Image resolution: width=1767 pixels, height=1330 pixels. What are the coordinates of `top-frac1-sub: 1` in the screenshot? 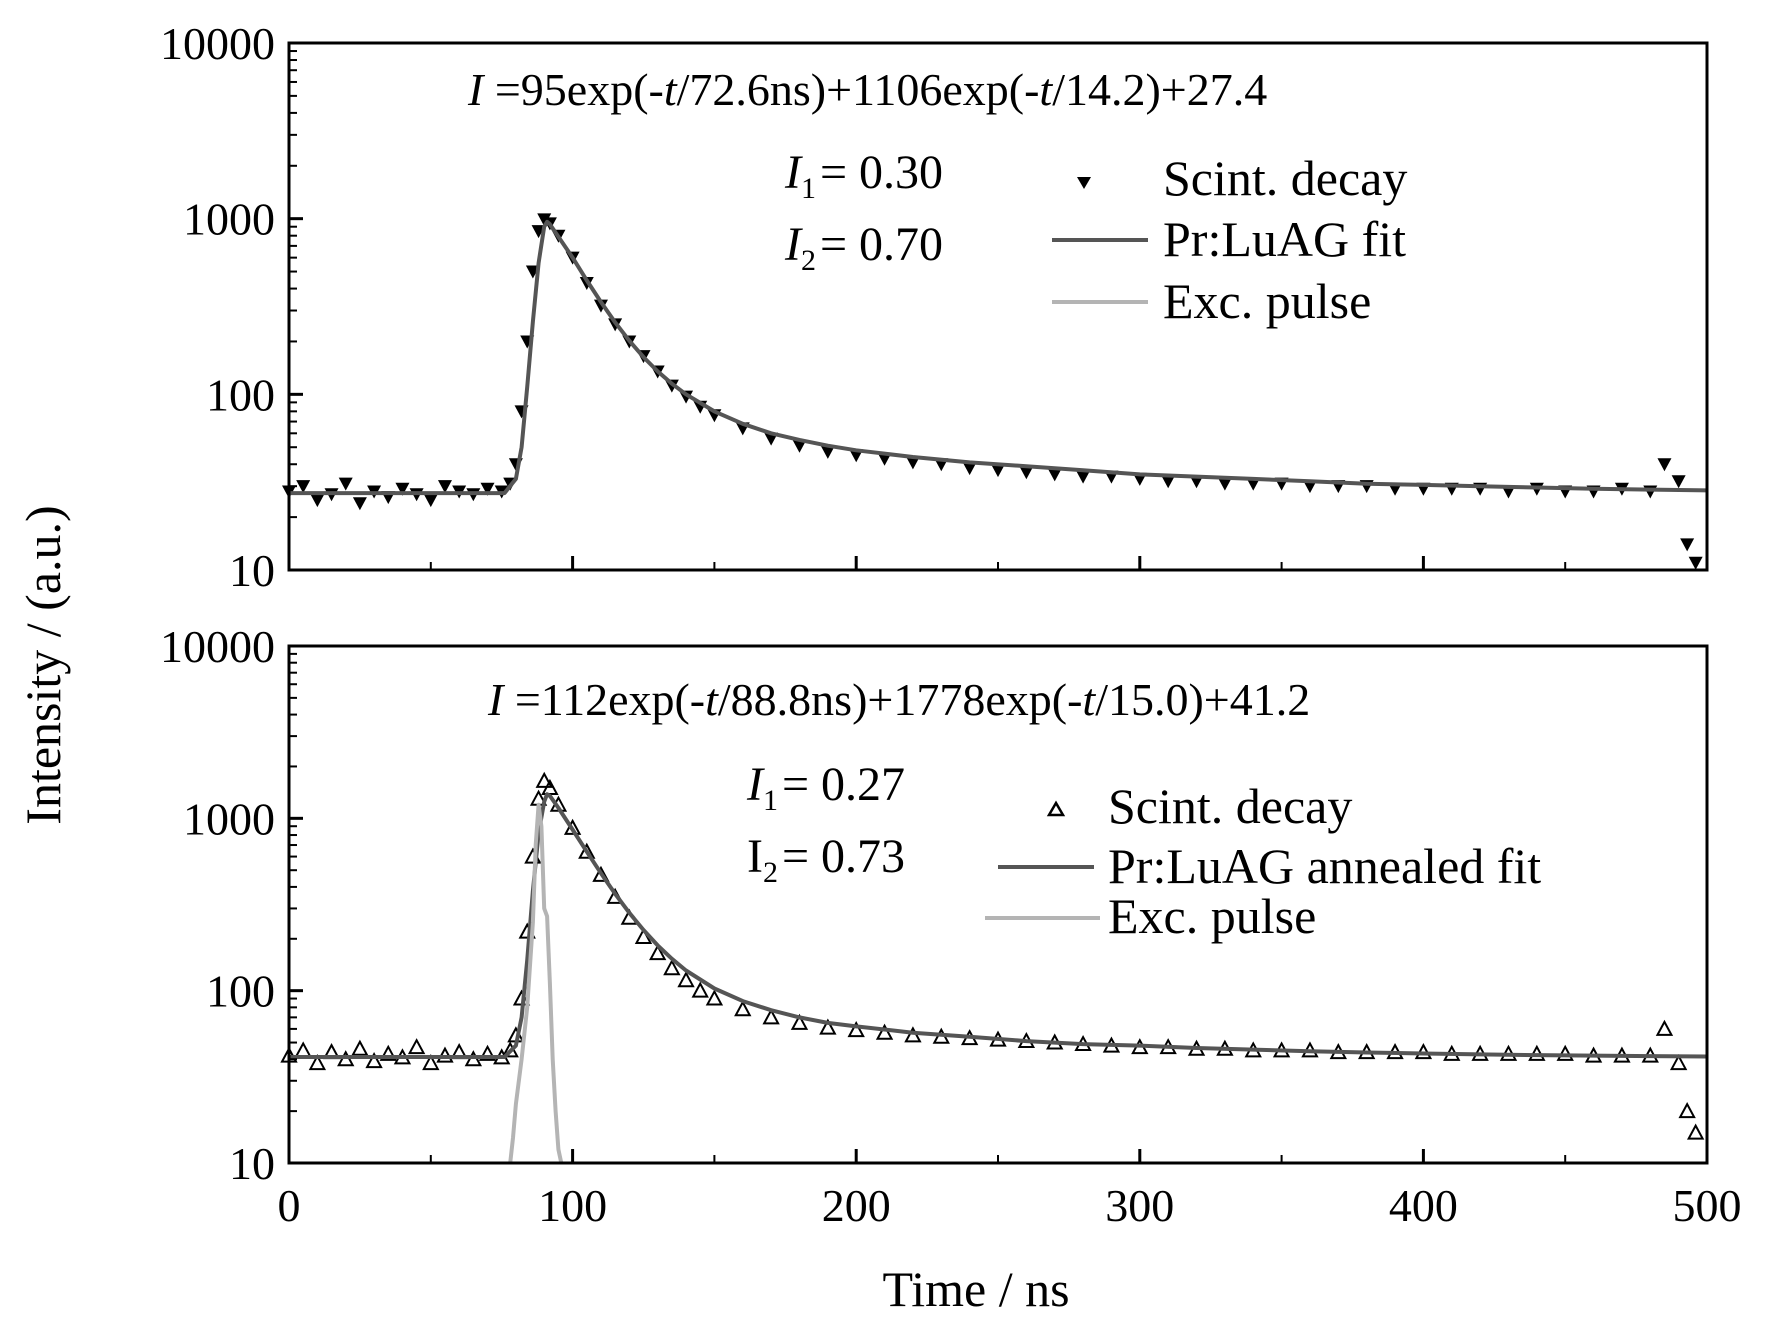 It's located at (808, 188).